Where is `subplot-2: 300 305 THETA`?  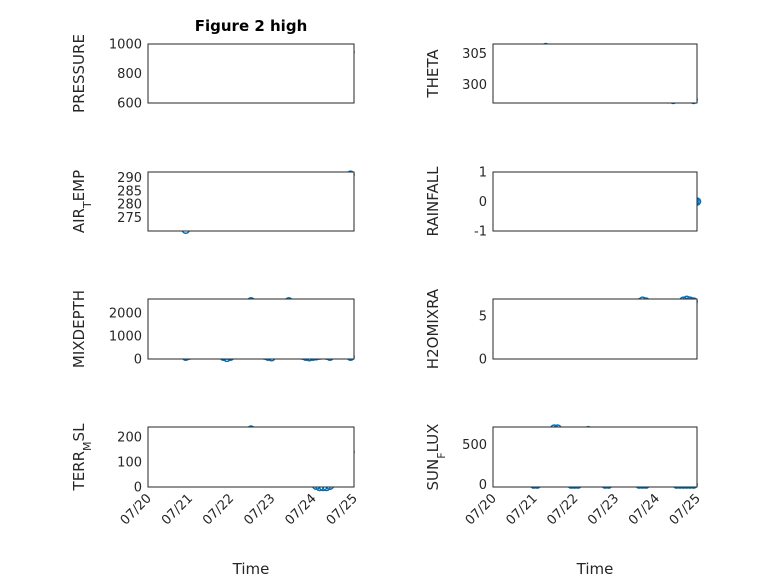
subplot-2: 300 305 THETA is located at coordinates (561, 73).